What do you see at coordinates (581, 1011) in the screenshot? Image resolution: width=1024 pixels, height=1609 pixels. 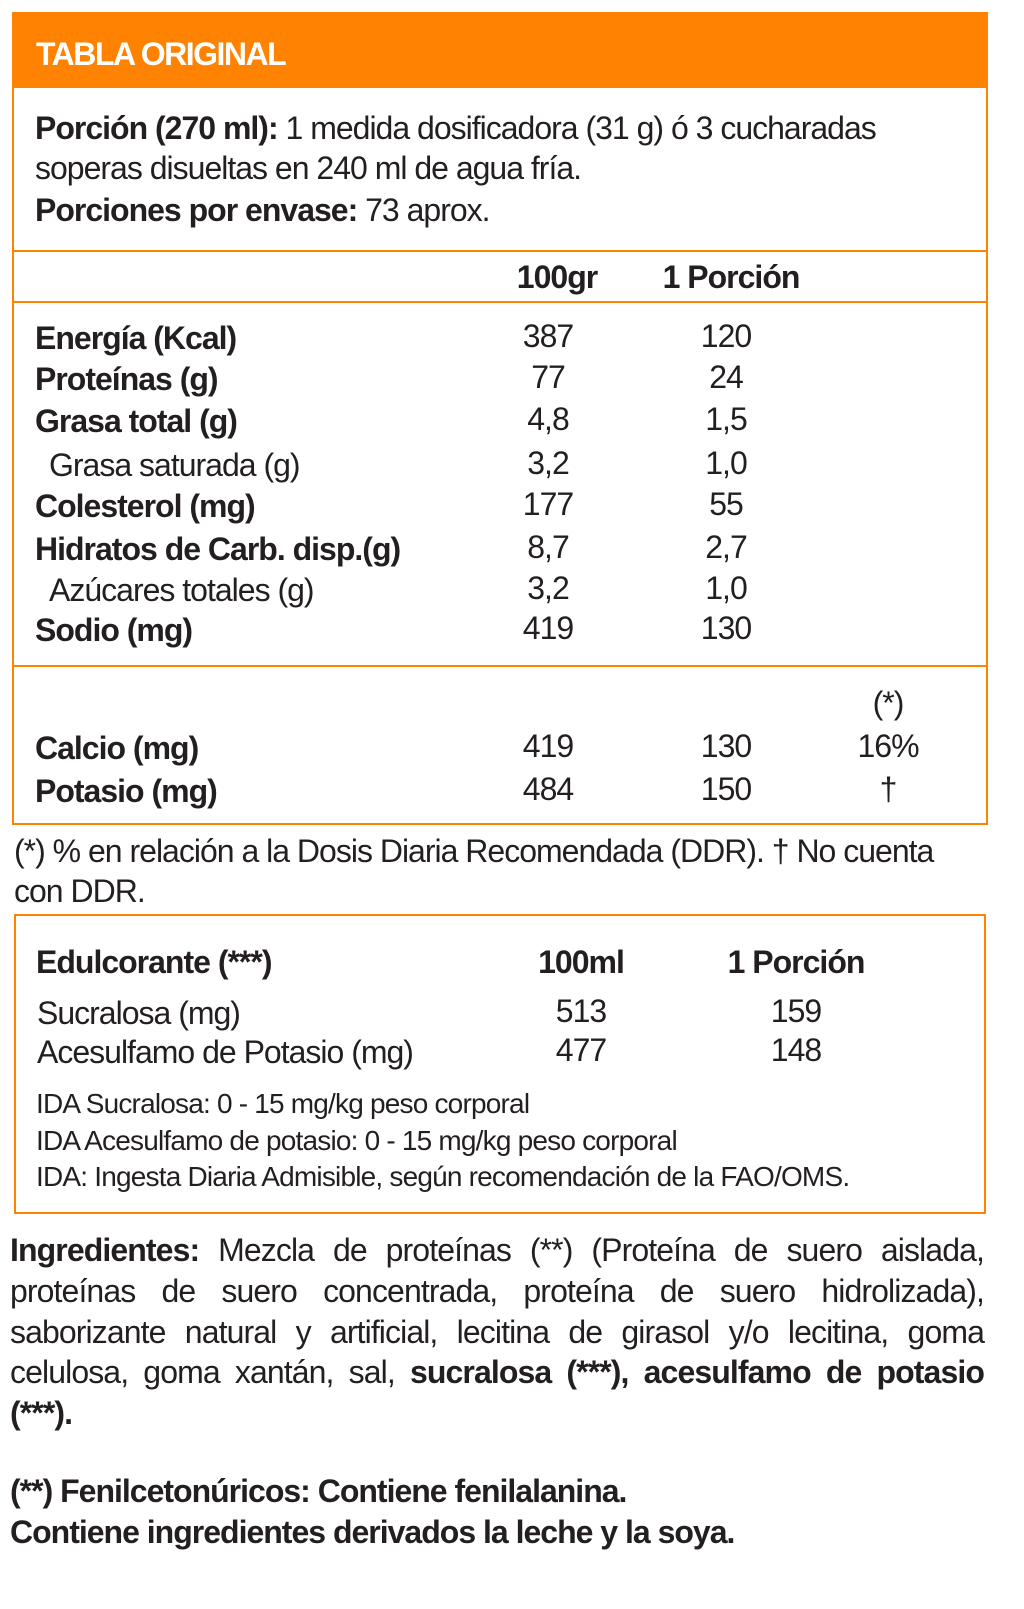 I see `value-100ml: 513` at bounding box center [581, 1011].